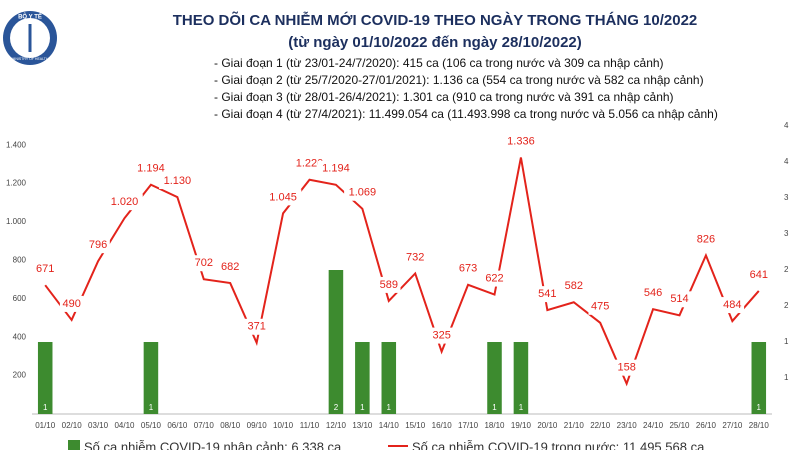 The width and height of the screenshot is (800, 450). Describe the element at coordinates (124, 425) in the screenshot. I see `x-tick-label: 04/10` at that location.